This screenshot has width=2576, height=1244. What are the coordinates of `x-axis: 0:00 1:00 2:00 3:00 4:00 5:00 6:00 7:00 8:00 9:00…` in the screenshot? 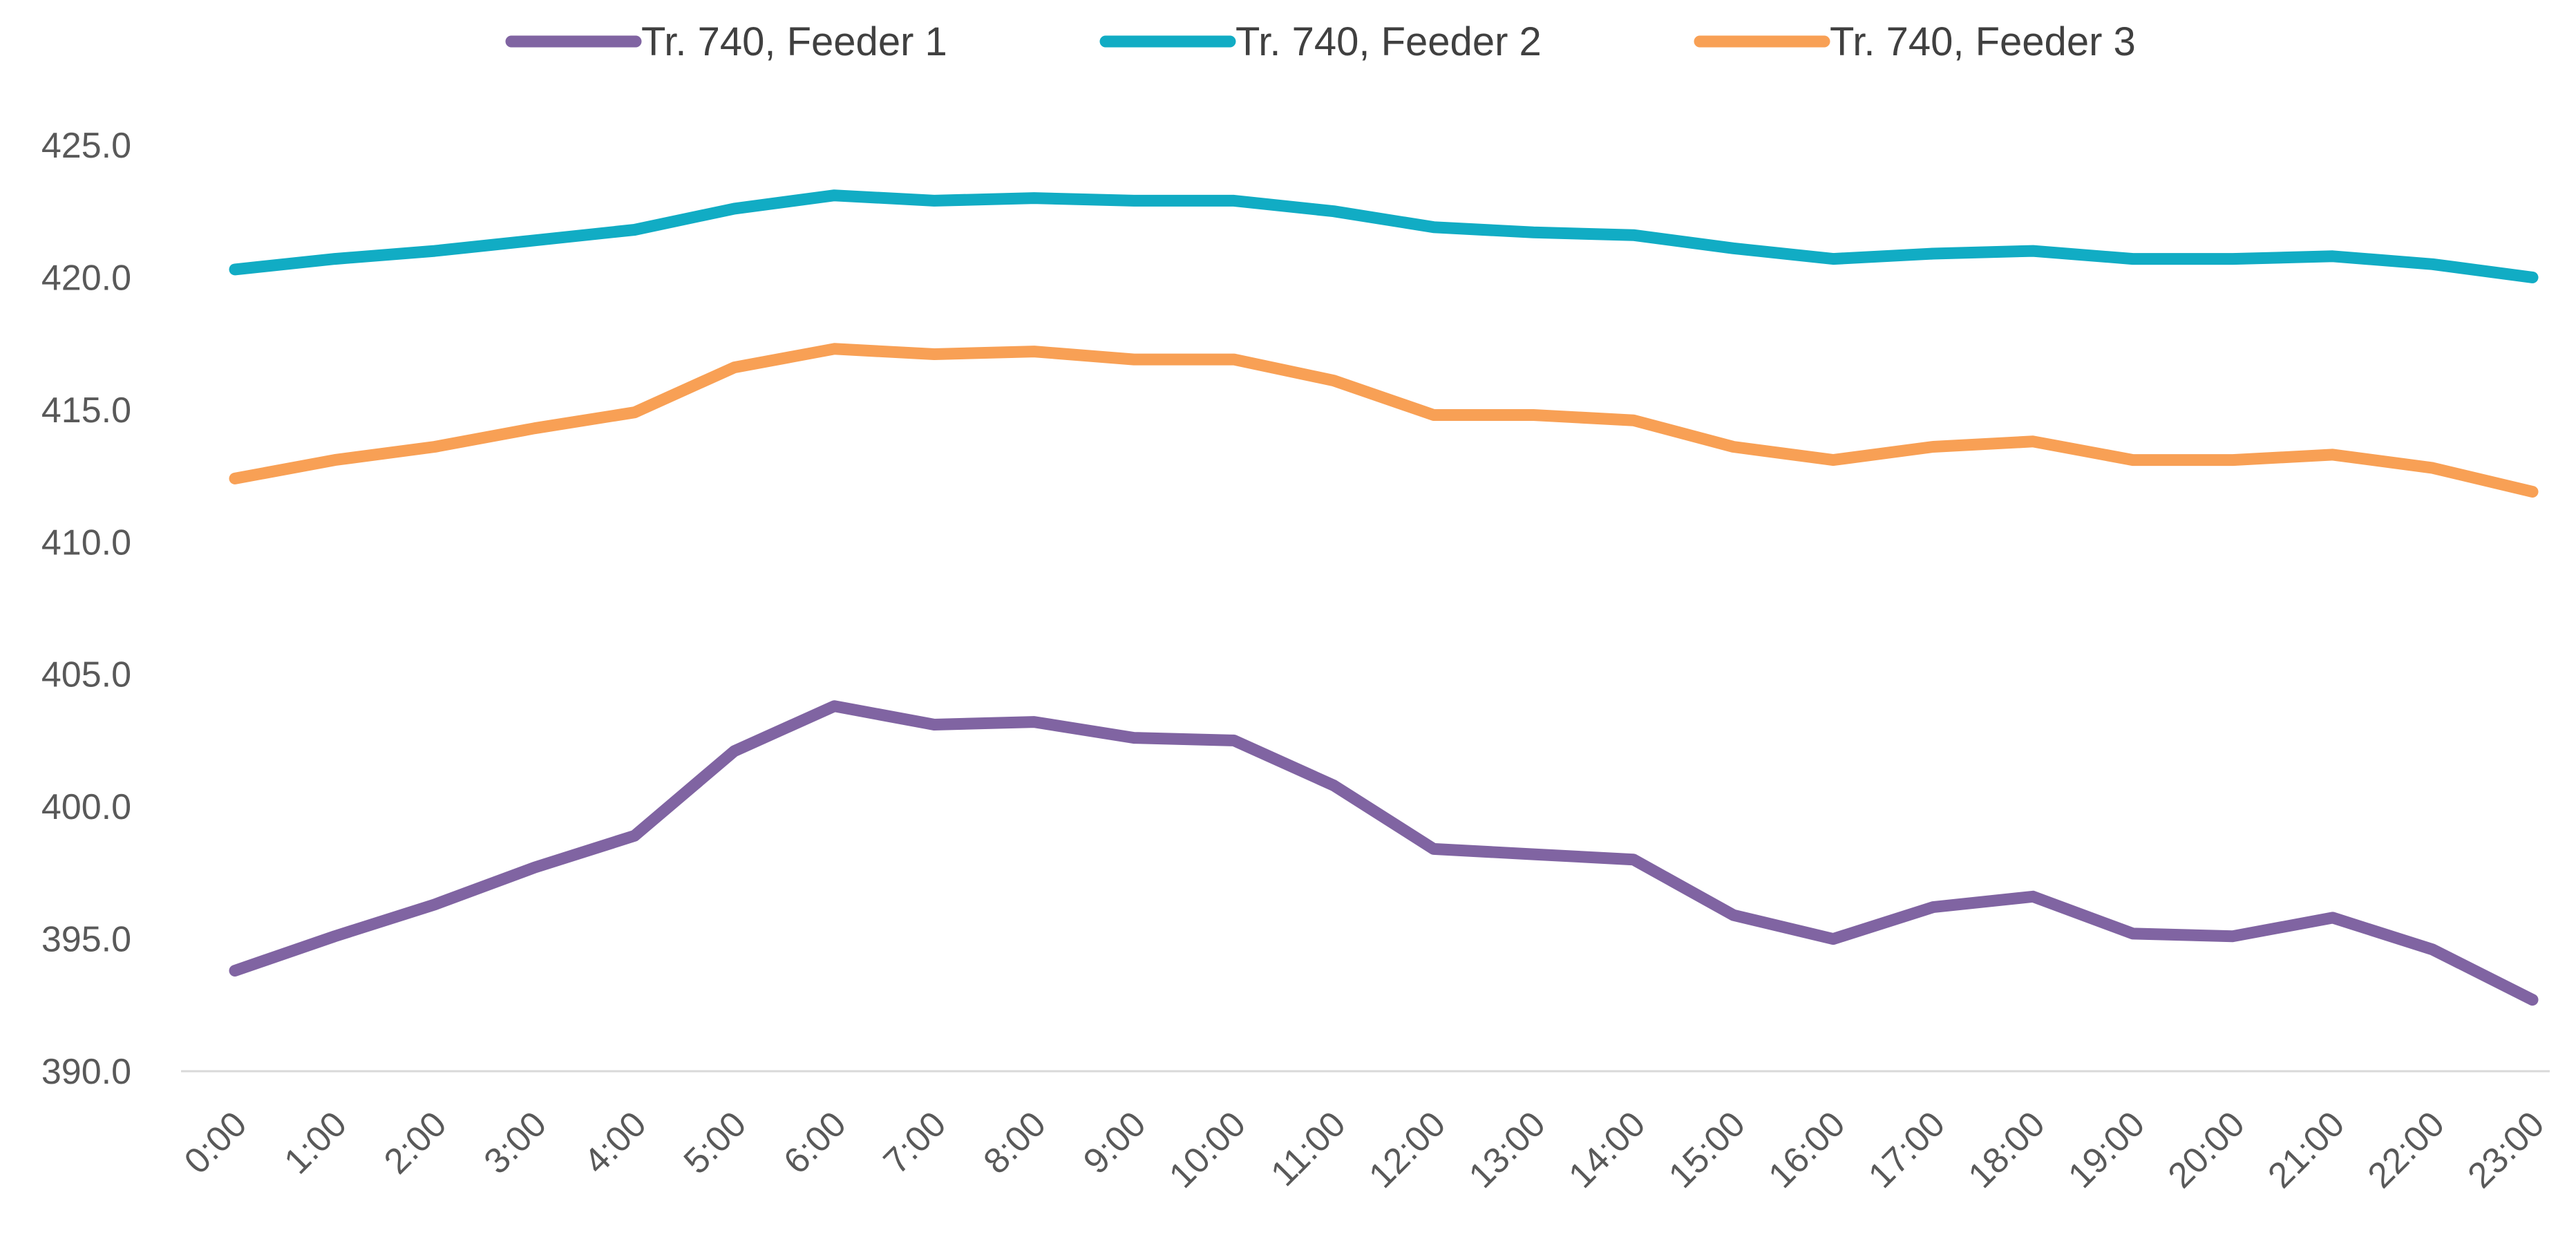 It's located at (1365, 1150).